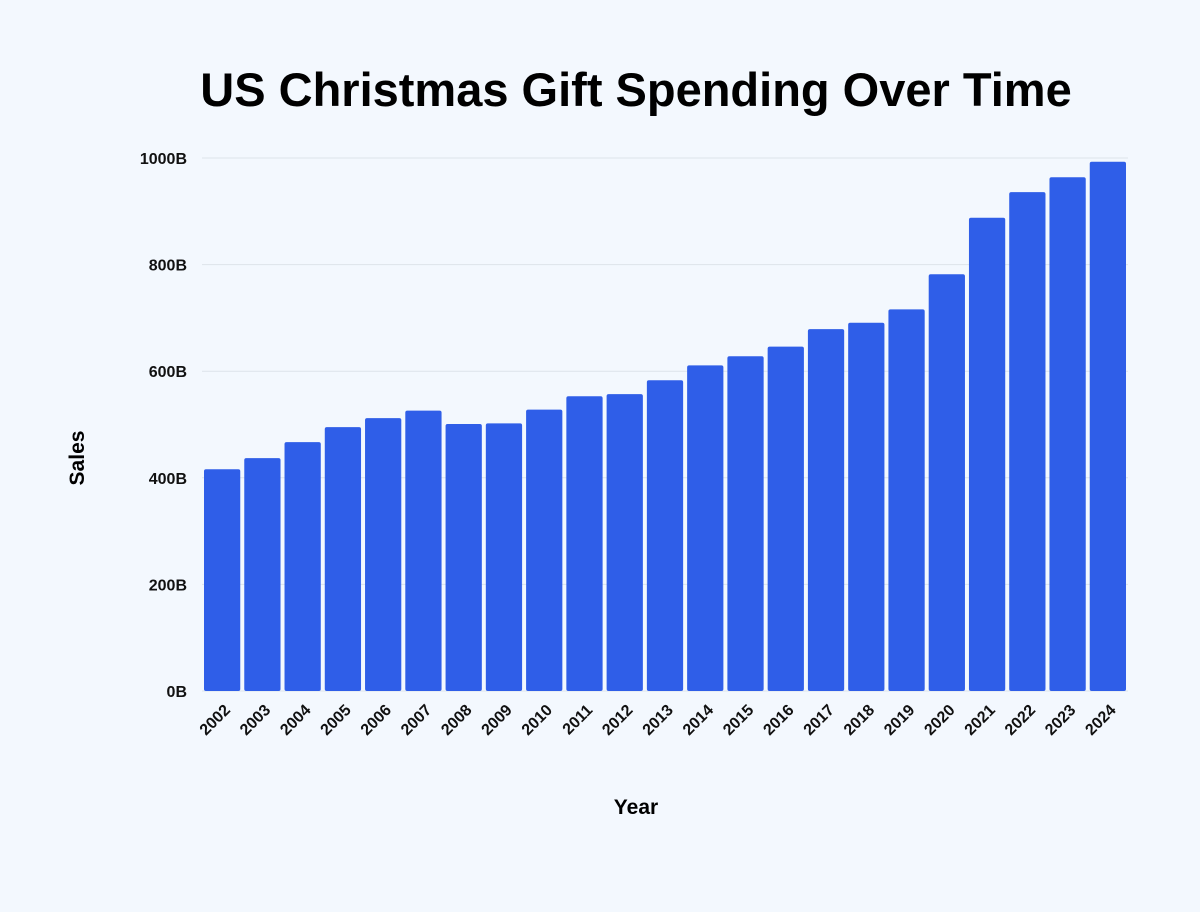  I want to click on x-tick-label: 2013, so click(658, 720).